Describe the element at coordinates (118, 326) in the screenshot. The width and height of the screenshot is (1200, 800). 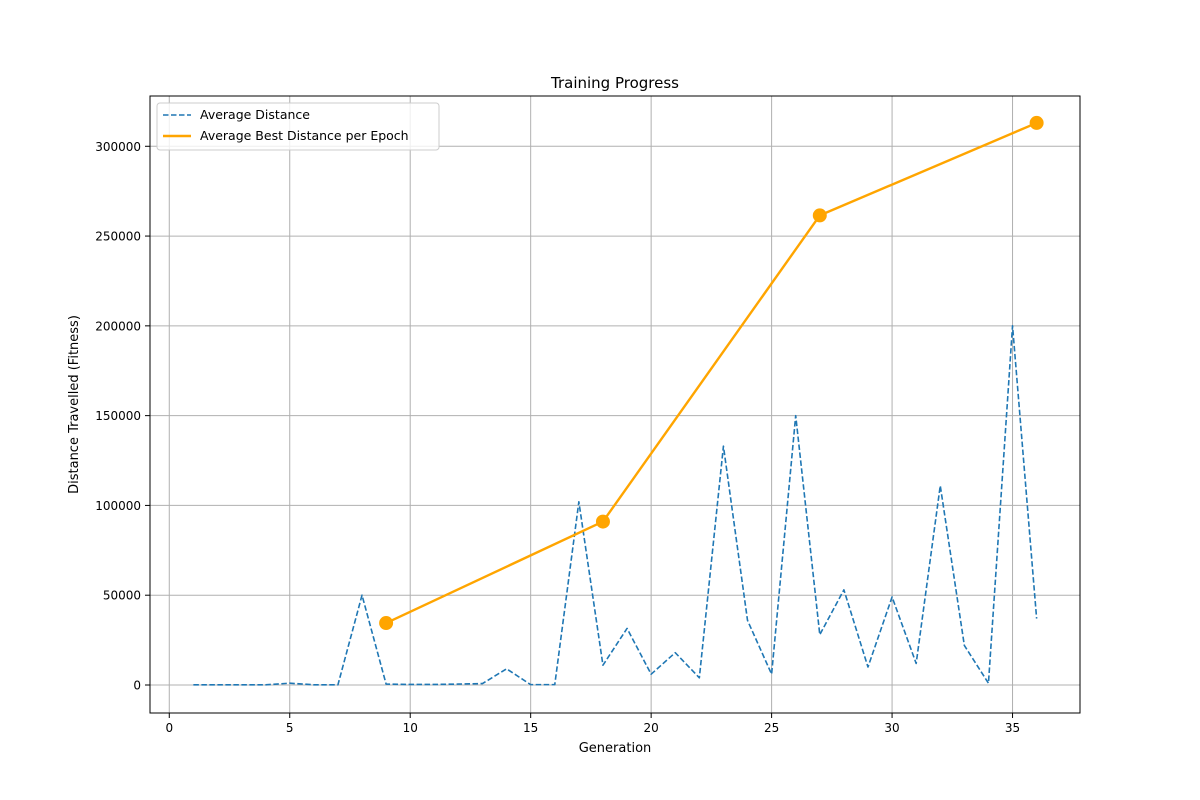
I see `y-tick-label: 200000` at that location.